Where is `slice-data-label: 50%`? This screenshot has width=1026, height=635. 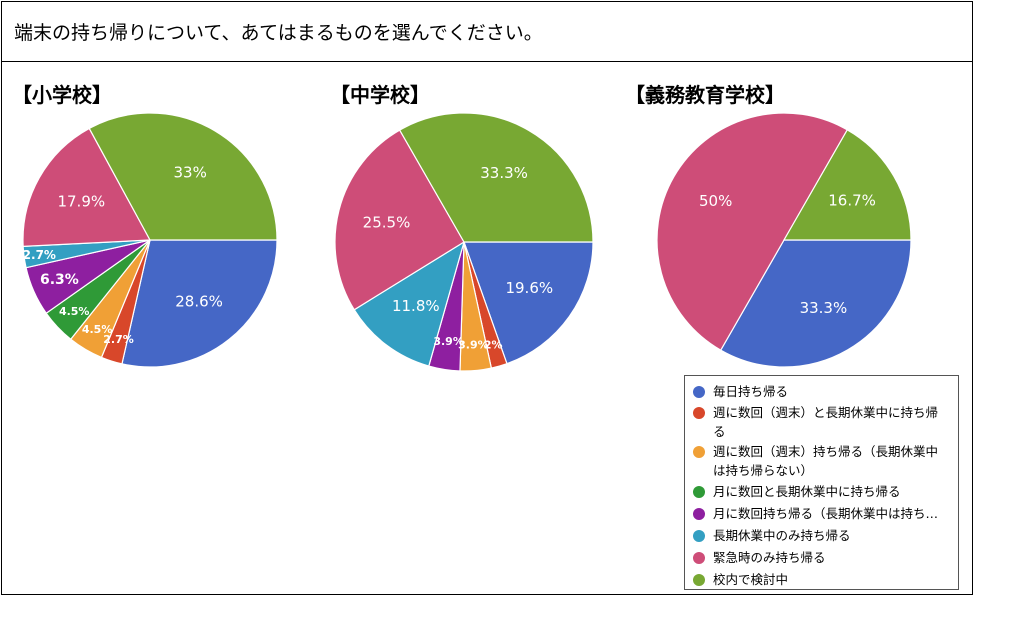 slice-data-label: 50% is located at coordinates (715, 201).